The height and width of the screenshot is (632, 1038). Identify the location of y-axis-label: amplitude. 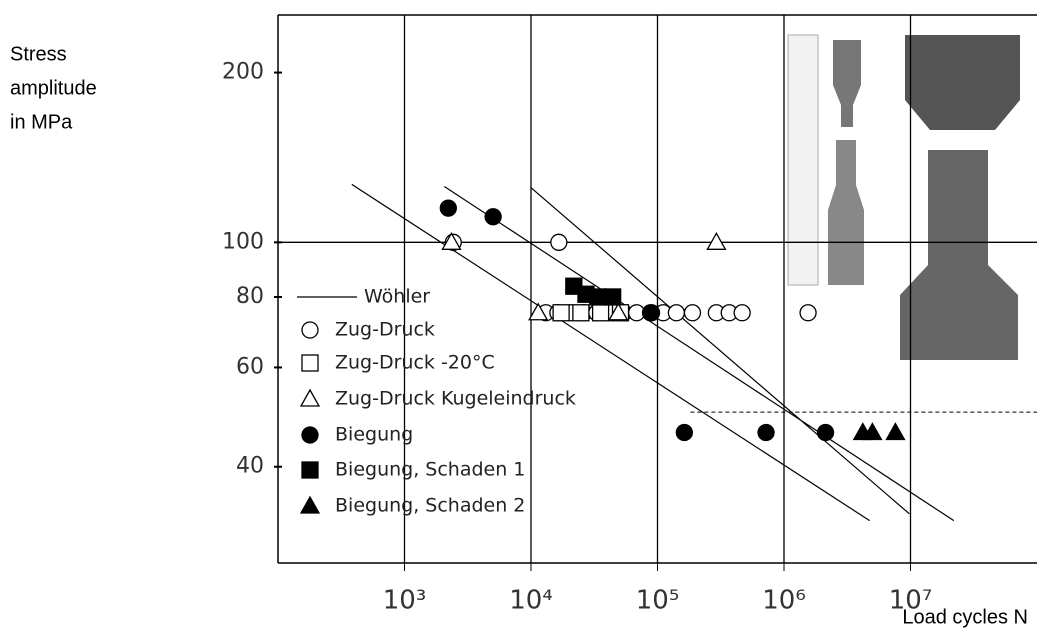
(53, 88).